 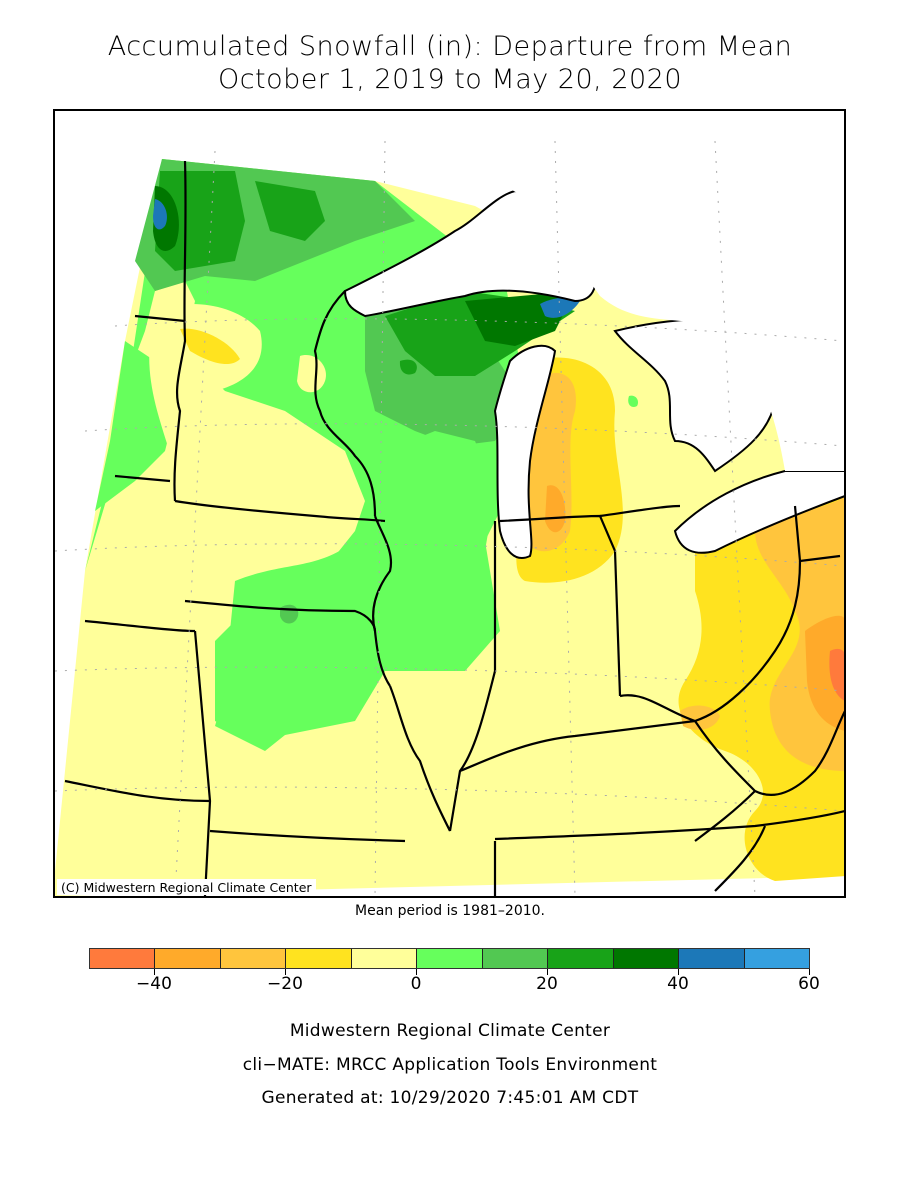 I want to click on lake-erie, so click(x=758, y=512).